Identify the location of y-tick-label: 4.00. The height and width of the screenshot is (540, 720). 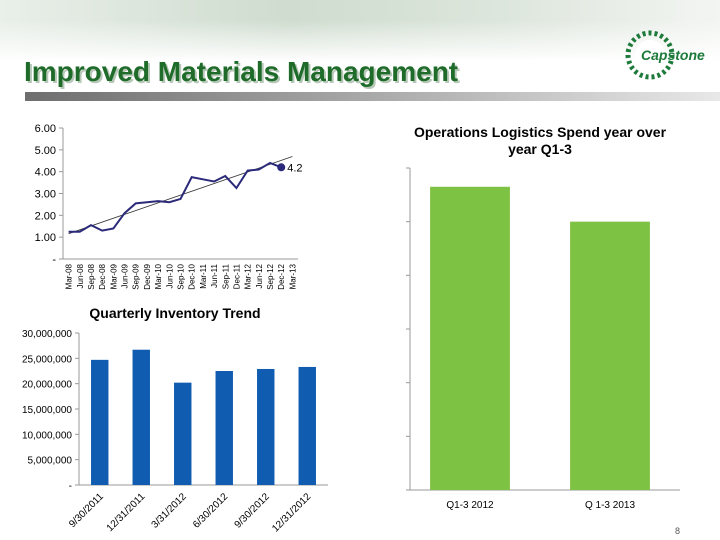
(45, 173).